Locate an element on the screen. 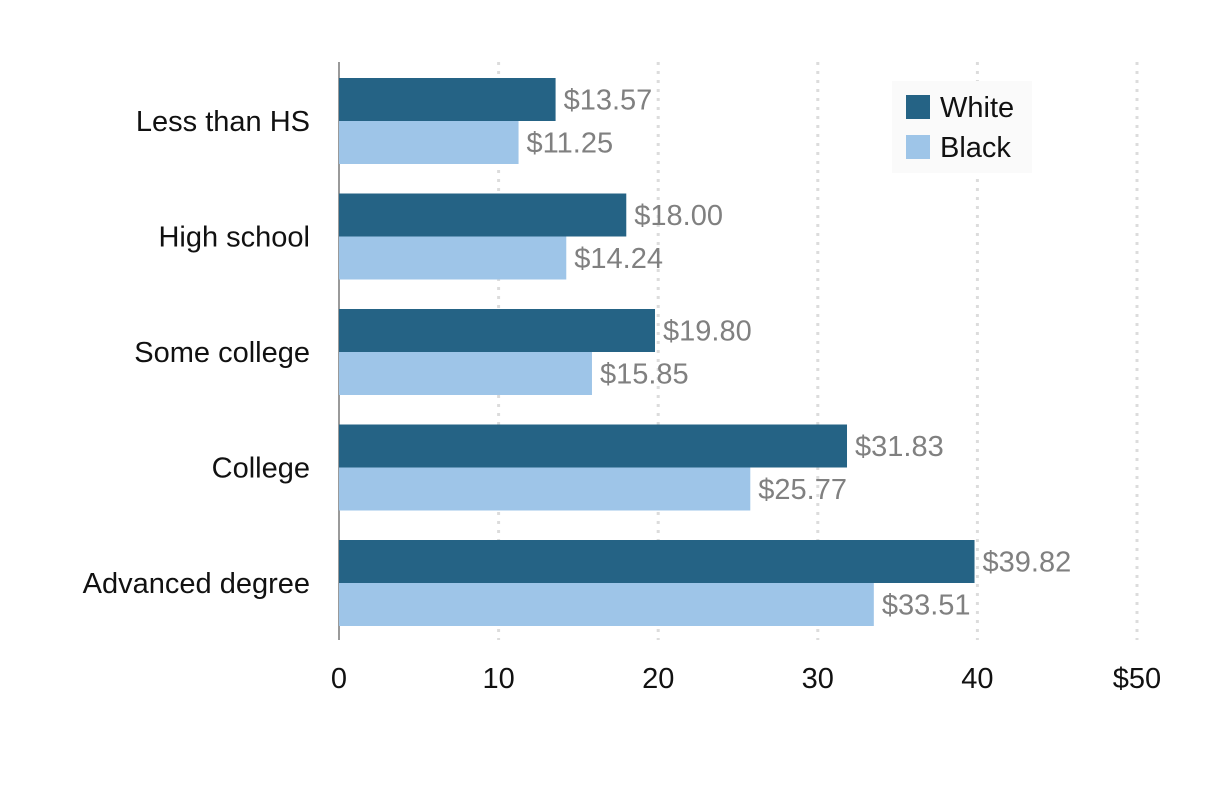 The height and width of the screenshot is (801, 1216). category-label: Some college is located at coordinates (222, 353).